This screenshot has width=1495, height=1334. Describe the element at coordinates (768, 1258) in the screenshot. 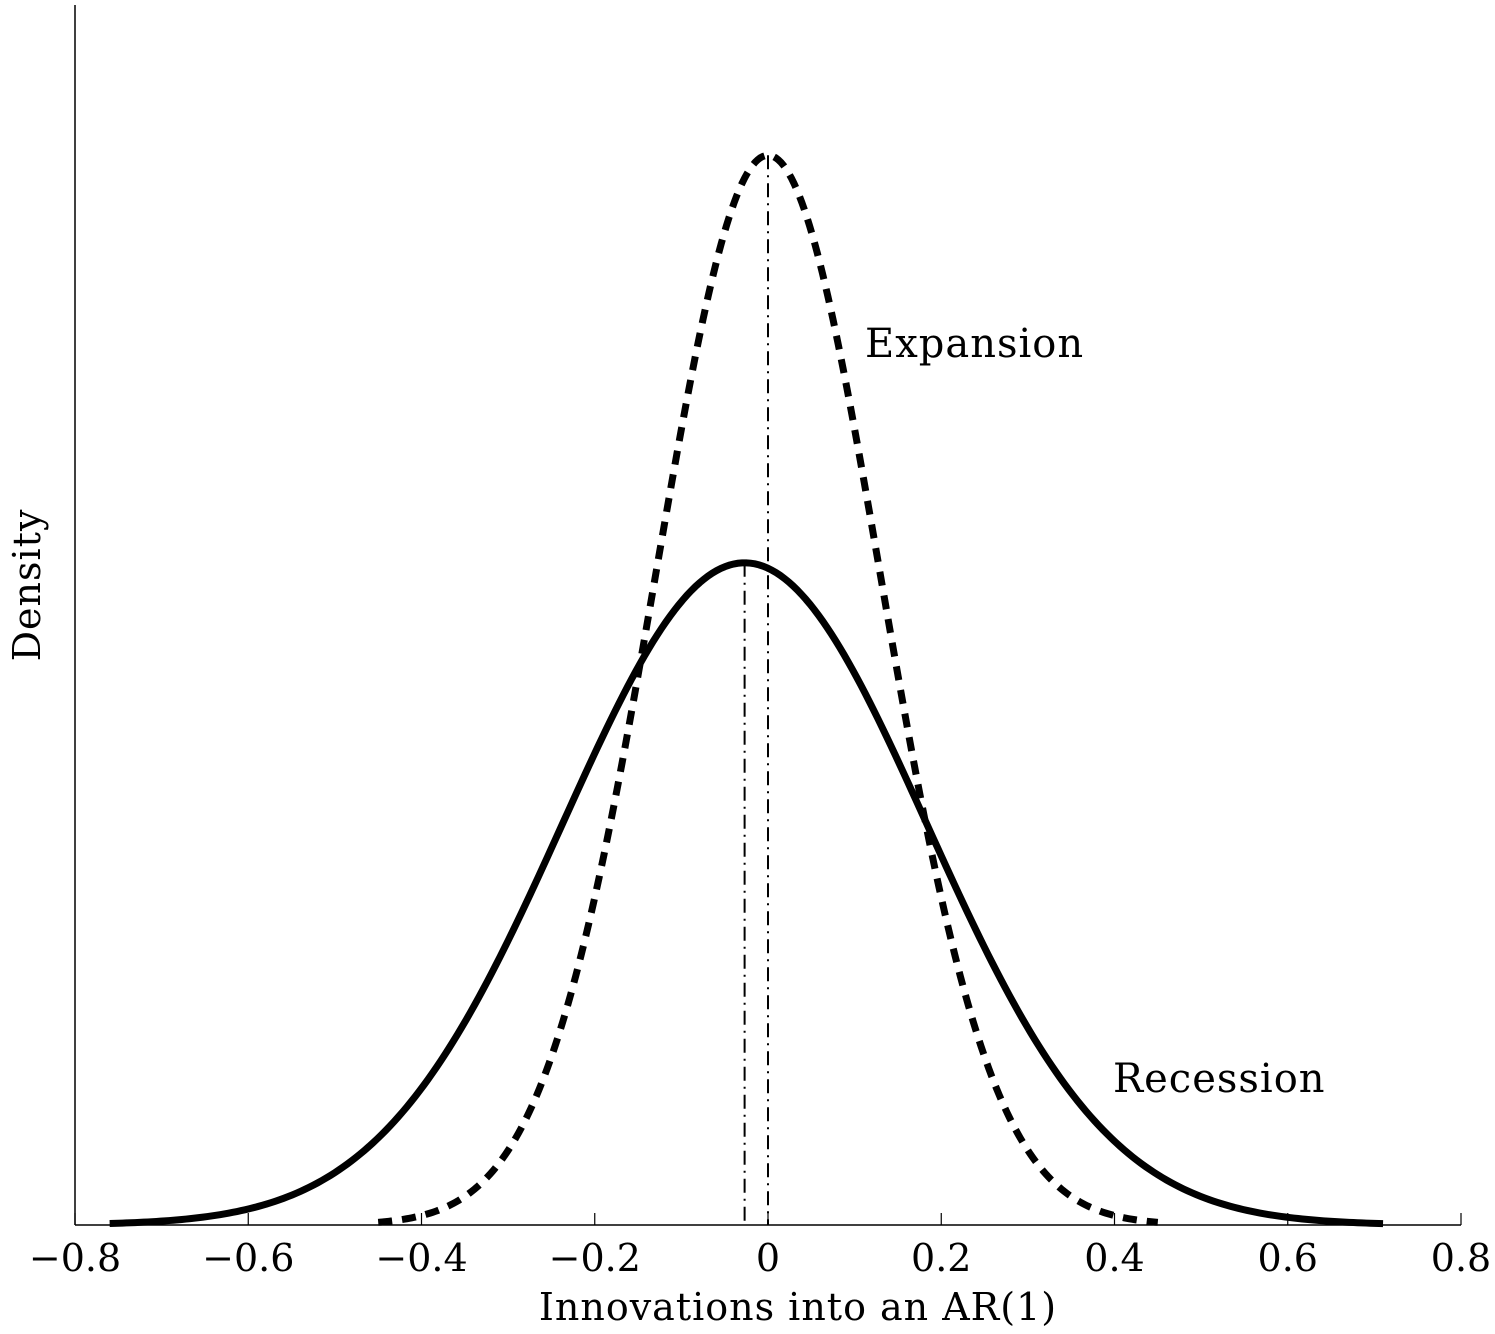

I see `x-tick-label: 0` at that location.